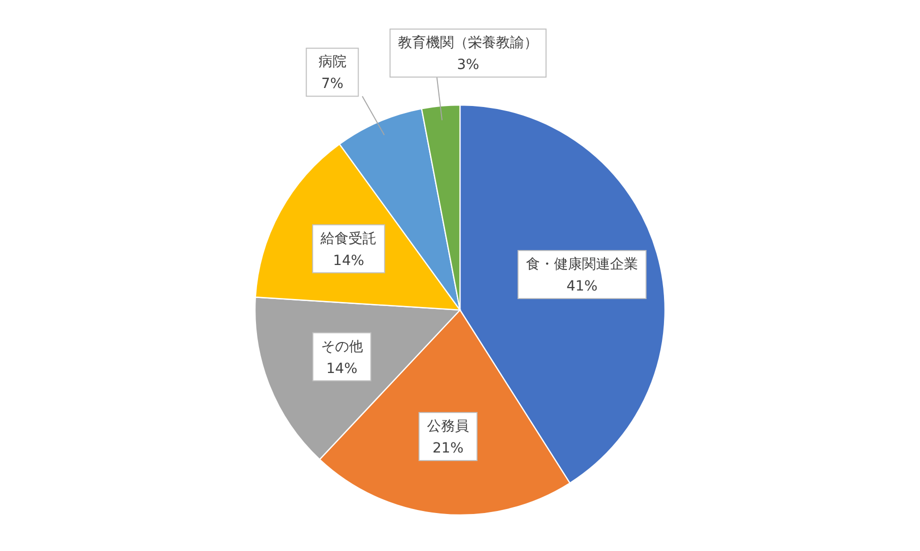  What do you see at coordinates (348, 238) in the screenshot?
I see `slice-label: 給食受託` at bounding box center [348, 238].